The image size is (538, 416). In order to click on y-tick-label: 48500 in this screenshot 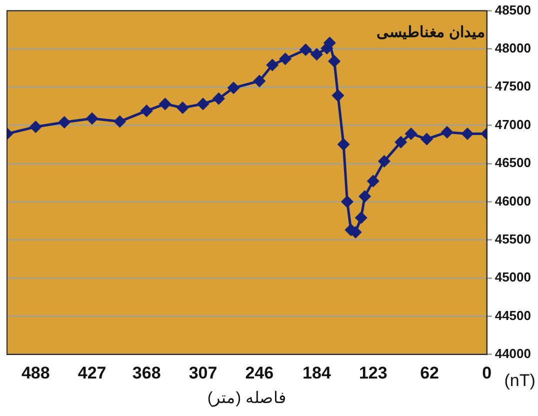, I will do `click(513, 10)`.